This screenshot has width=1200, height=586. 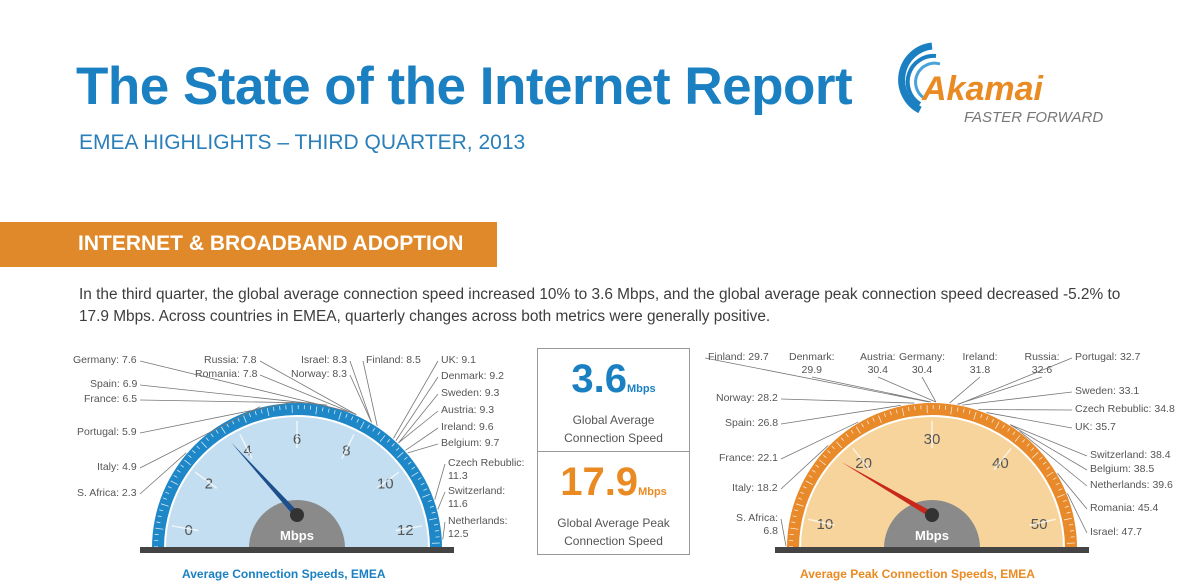 I want to click on country-label: Switzerland: 11.6, so click(x=477, y=497).